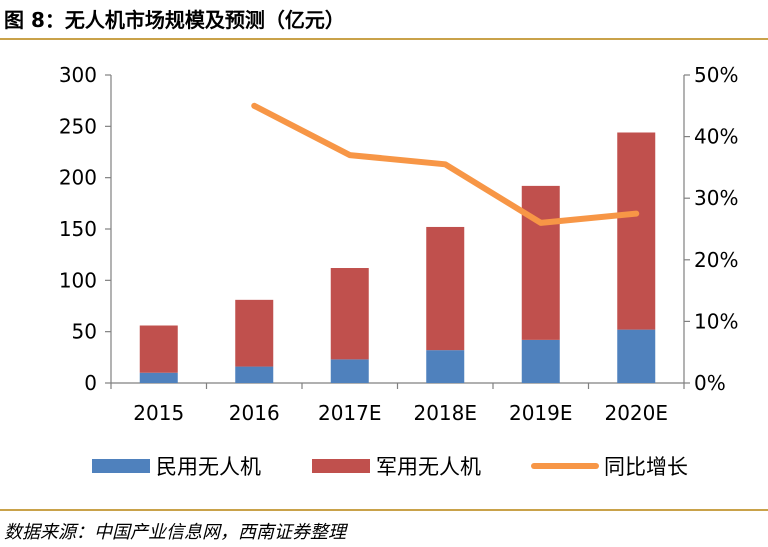 This screenshot has height=547, width=768. What do you see at coordinates (646, 467) in the screenshot?
I see `legend-label-growth: 同比增长` at bounding box center [646, 467].